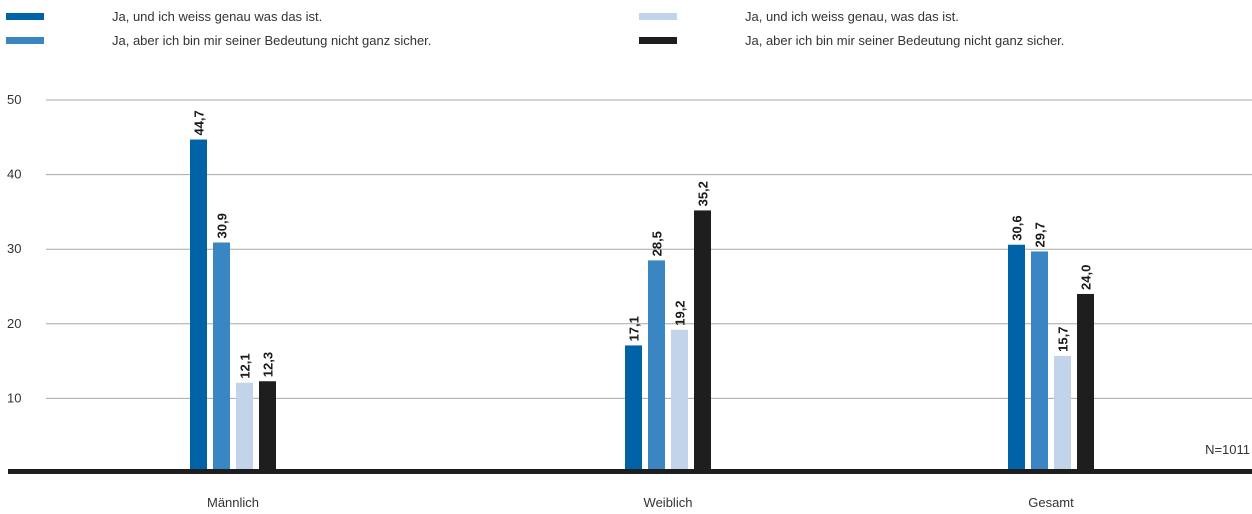 The image size is (1252, 514). Describe the element at coordinates (1040, 234) in the screenshot. I see `bar-value-label: 29,7` at that location.